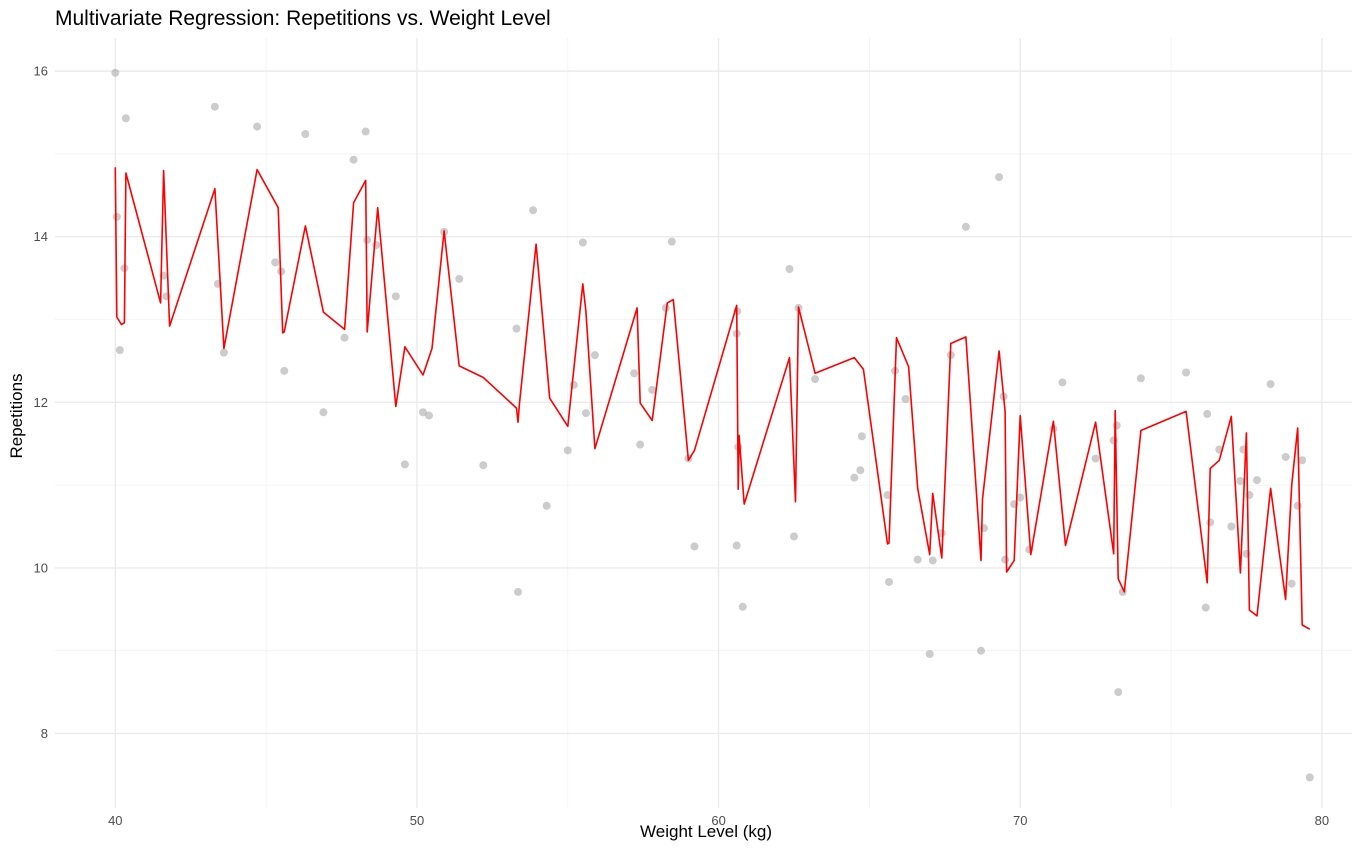  Describe the element at coordinates (41, 567) in the screenshot. I see `y-tick-label: 10` at that location.